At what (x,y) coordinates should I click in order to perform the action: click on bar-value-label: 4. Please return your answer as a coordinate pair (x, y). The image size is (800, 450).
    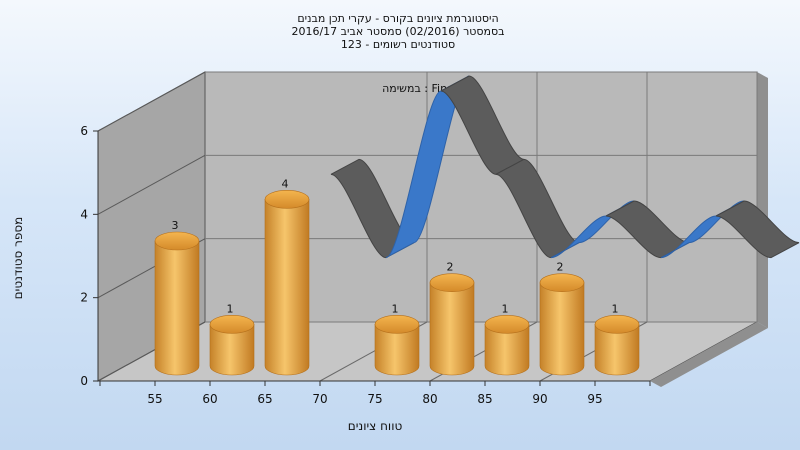
    Looking at the image, I should click on (285, 183).